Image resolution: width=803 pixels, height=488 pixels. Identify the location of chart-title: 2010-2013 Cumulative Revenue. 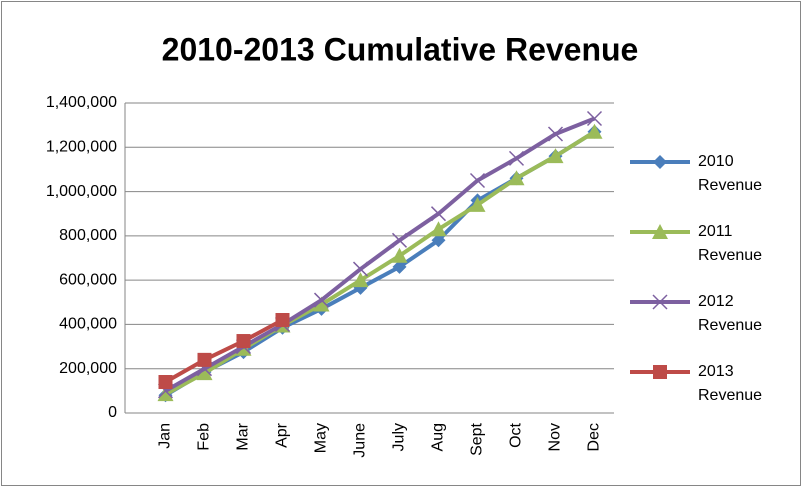
(400, 49).